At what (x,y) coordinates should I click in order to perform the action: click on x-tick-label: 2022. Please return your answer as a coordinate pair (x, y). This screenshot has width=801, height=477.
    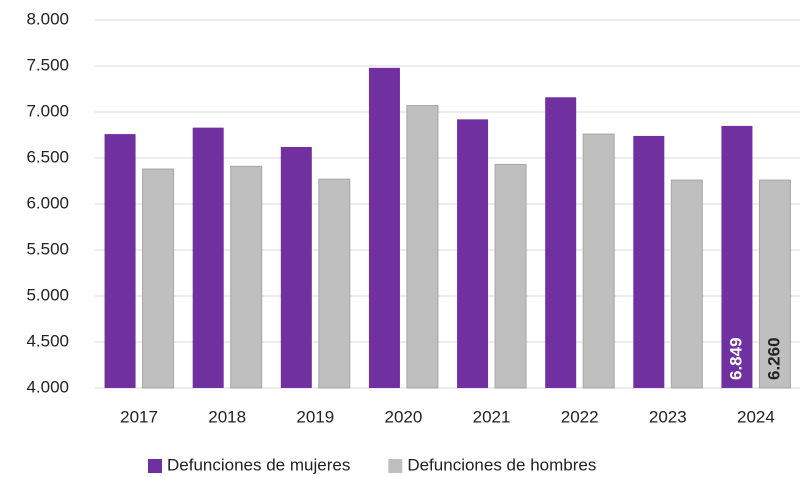
    Looking at the image, I should click on (580, 416).